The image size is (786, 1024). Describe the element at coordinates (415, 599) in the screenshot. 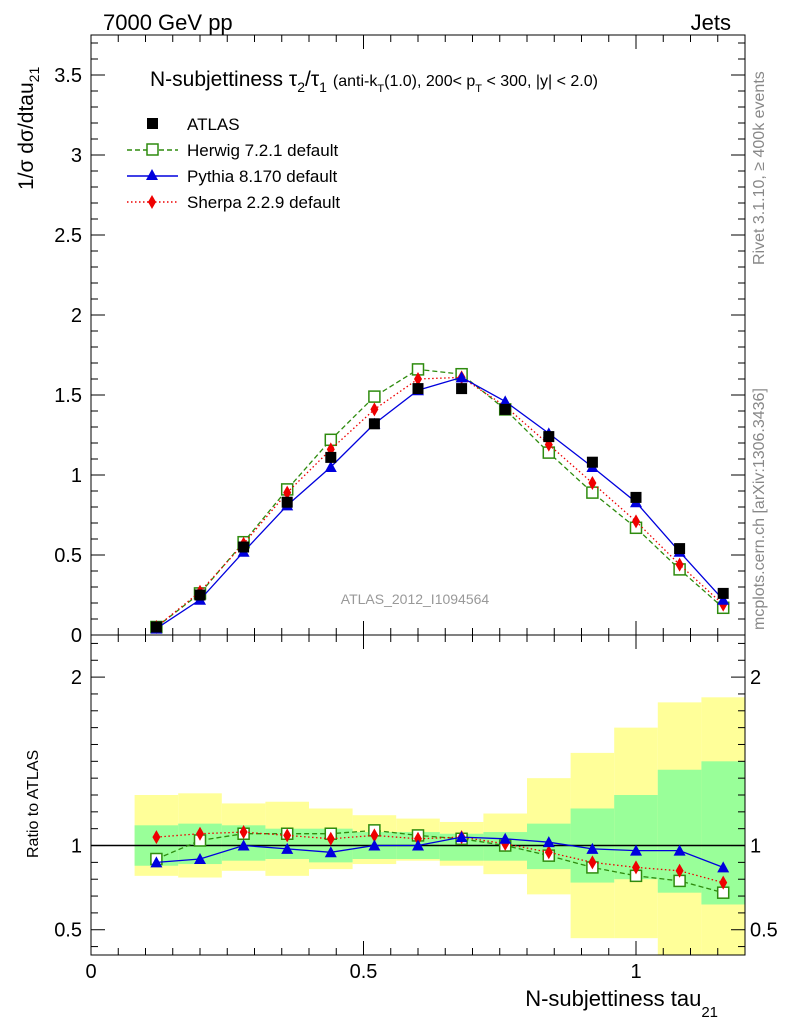

I see `analysis-id: ATLAS_2012_I1094564` at that location.